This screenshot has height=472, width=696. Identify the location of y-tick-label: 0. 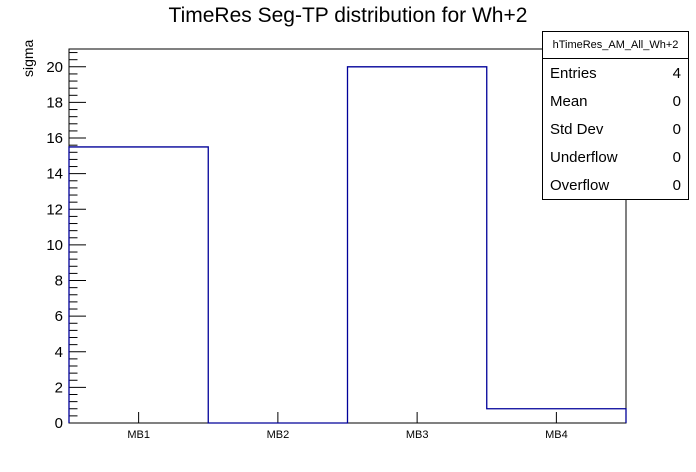
(59, 423).